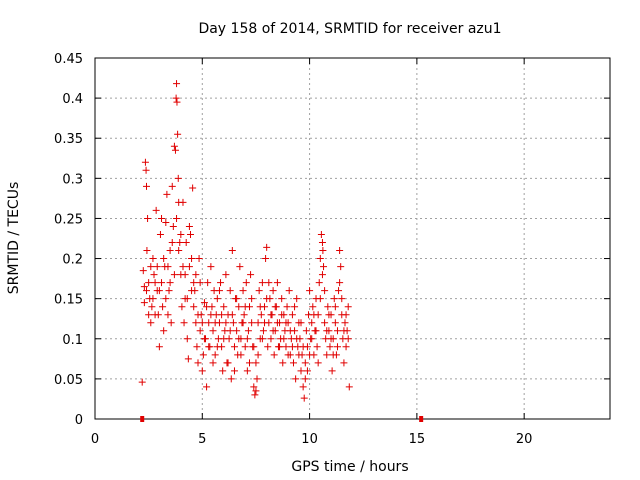  I want to click on y-tick-label: 0.25, so click(68, 219).